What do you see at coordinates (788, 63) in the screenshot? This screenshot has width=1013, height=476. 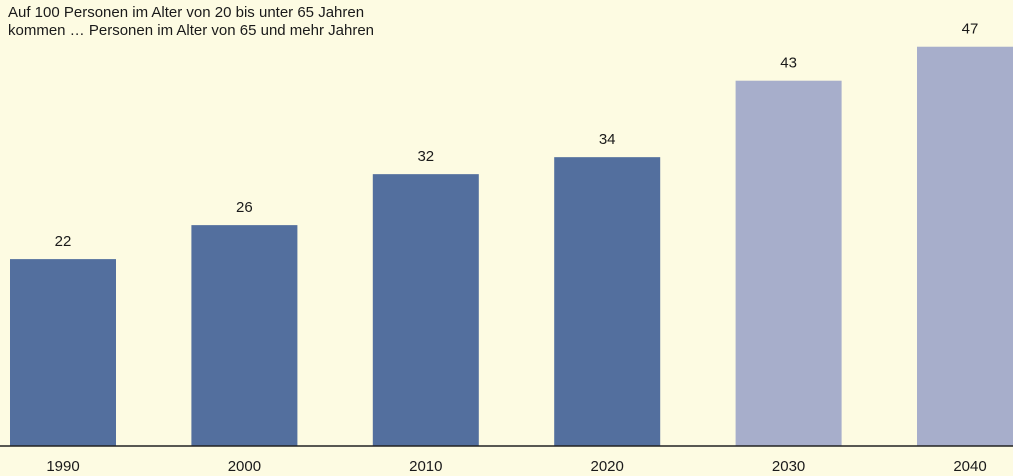 I see `value-label: 43` at bounding box center [788, 63].